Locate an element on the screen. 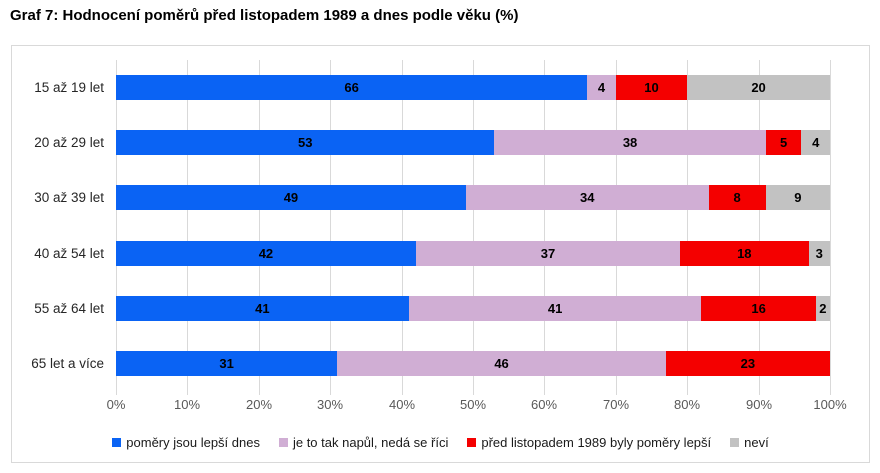  legend-item: poměry jsou lepší dnes is located at coordinates (186, 442).